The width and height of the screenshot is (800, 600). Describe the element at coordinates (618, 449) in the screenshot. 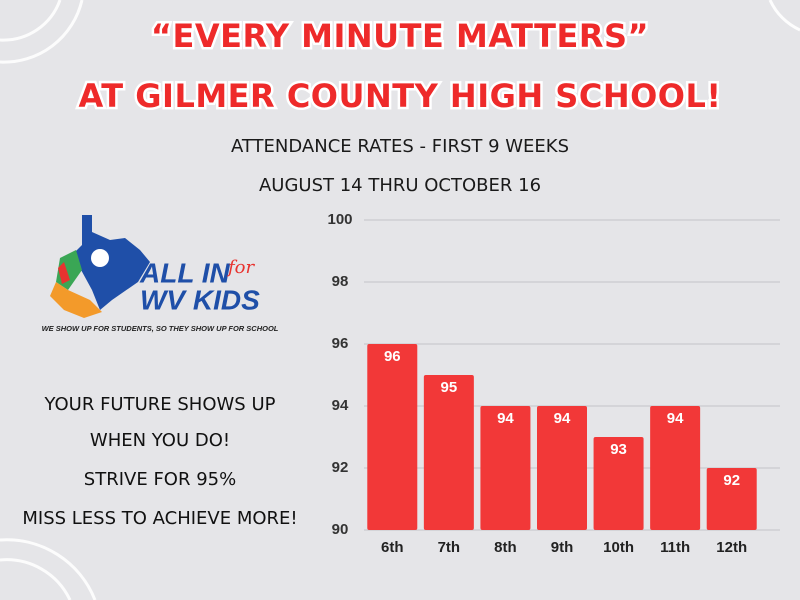

I see `value-label: 93` at that location.